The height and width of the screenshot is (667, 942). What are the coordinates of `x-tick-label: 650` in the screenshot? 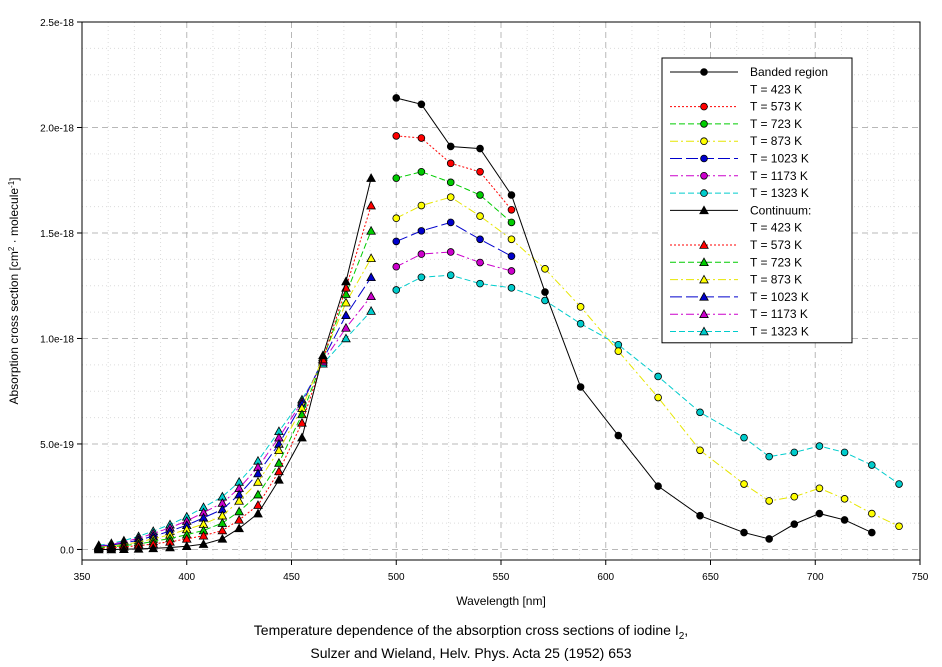 It's located at (710, 577).